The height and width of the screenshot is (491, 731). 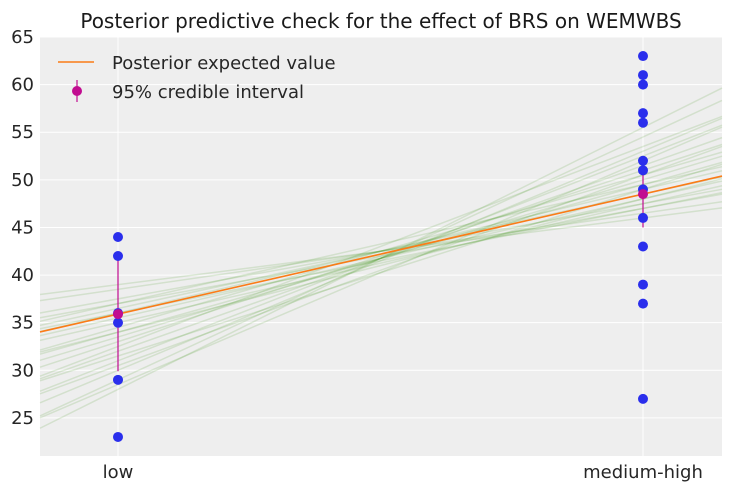 What do you see at coordinates (22, 132) in the screenshot?
I see `y-tick-label: 55` at bounding box center [22, 132].